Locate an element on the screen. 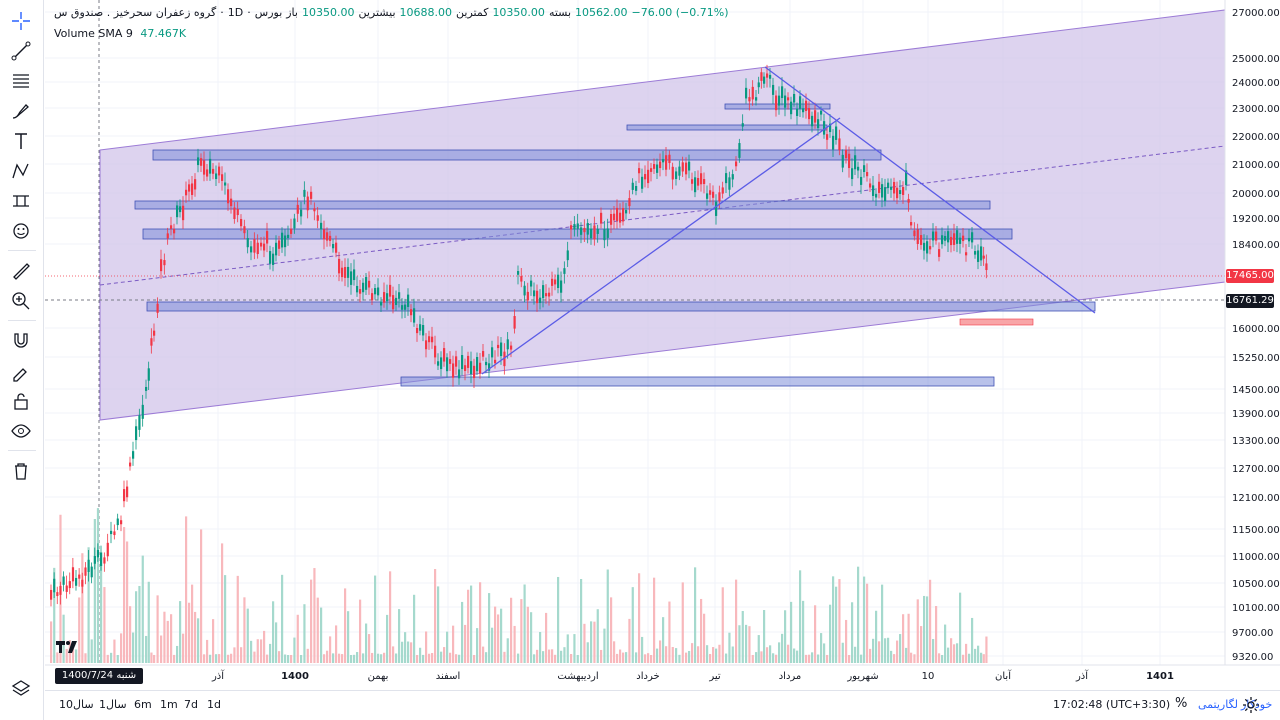 Image resolution: width=1280 pixels, height=720 pixels. range-6m: 6m is located at coordinates (143, 704).